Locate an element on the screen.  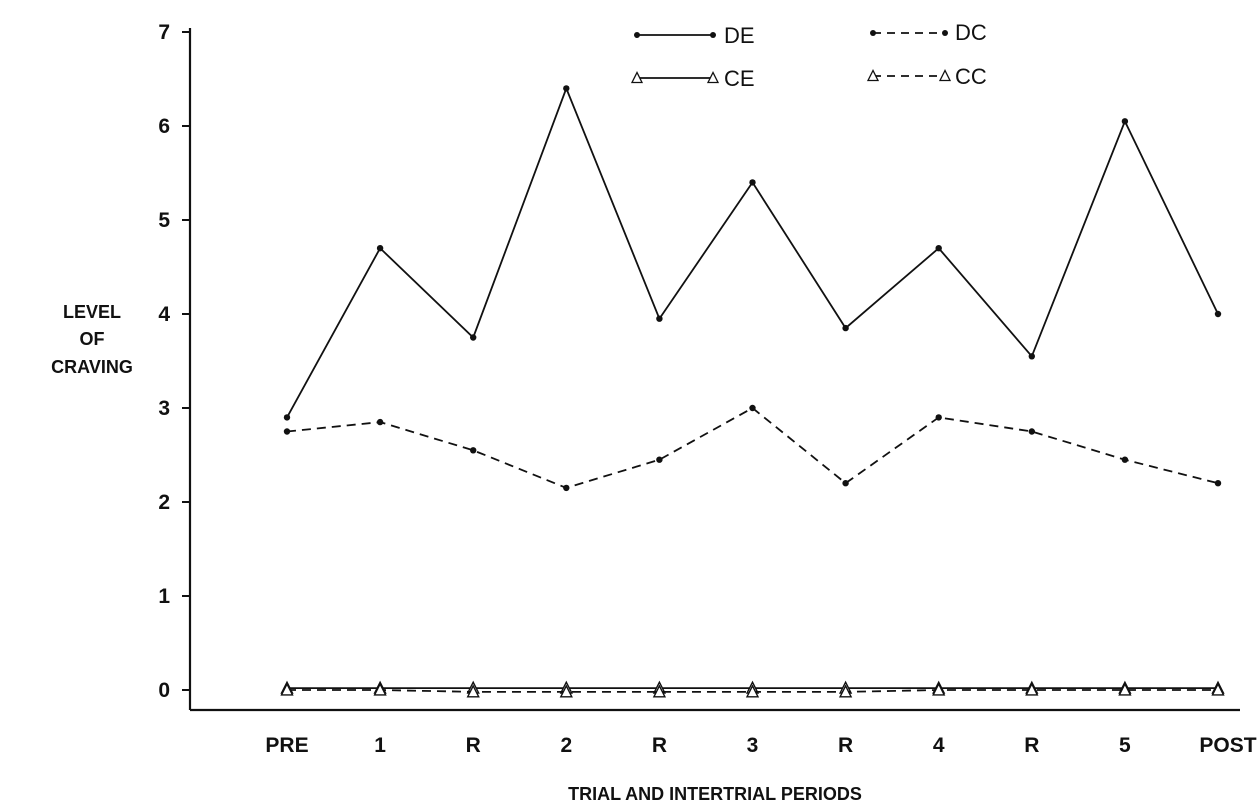
y-tick-label: 5 is located at coordinates (164, 220).